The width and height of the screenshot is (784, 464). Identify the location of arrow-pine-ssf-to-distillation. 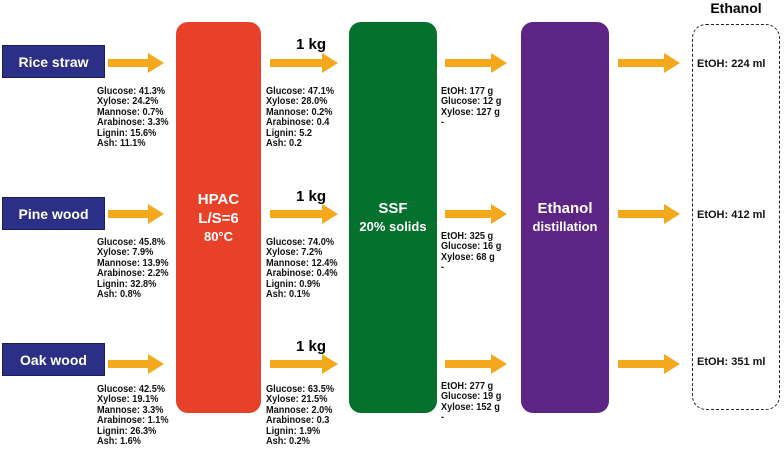
(476, 214).